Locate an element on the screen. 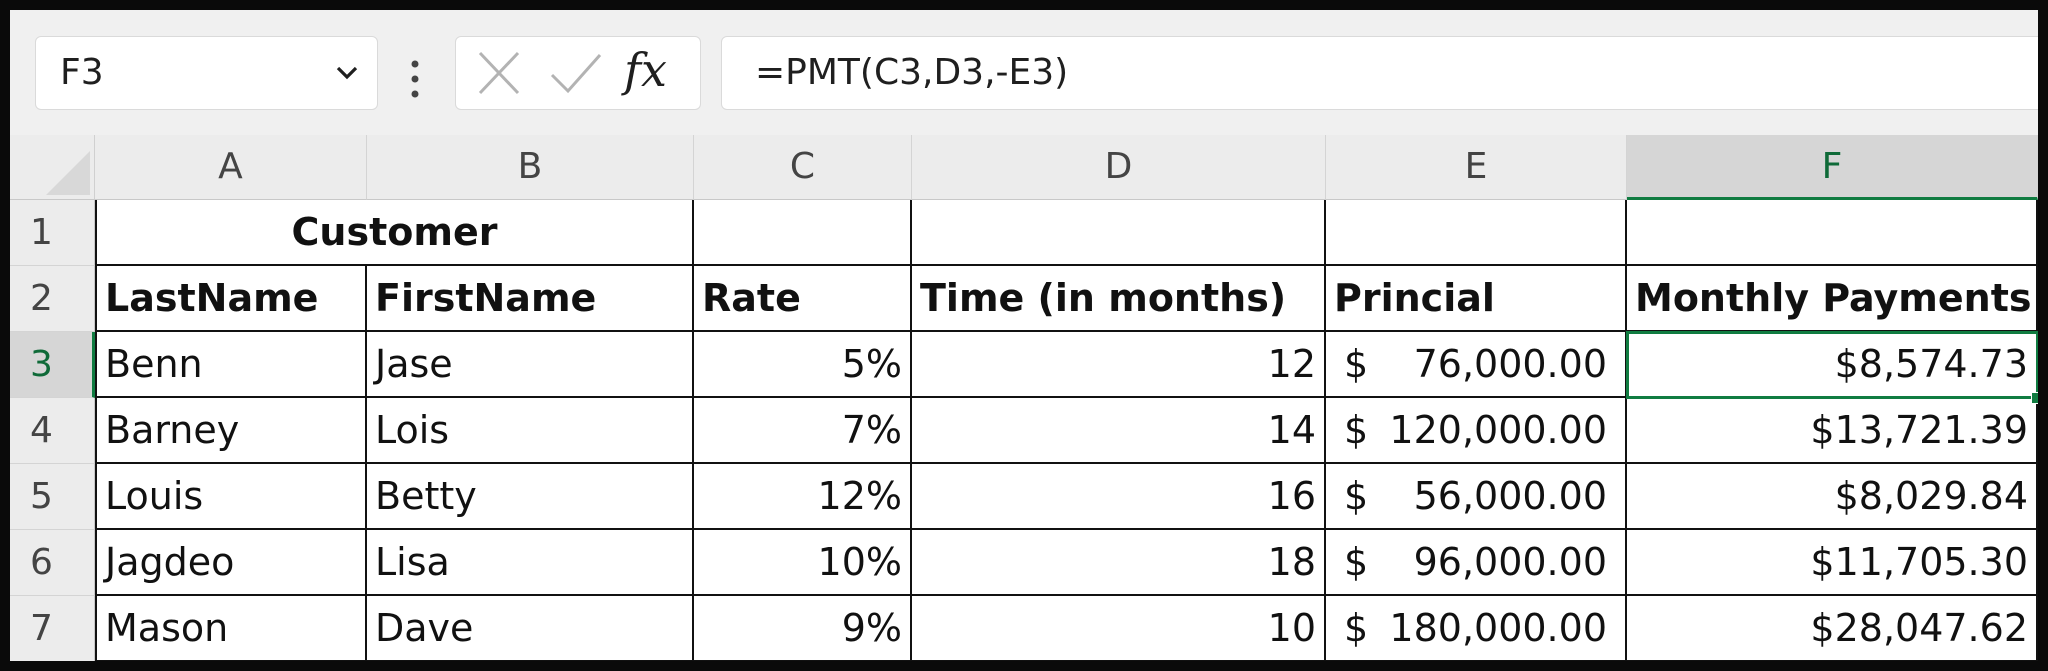  column-header-a: A is located at coordinates (231, 167).